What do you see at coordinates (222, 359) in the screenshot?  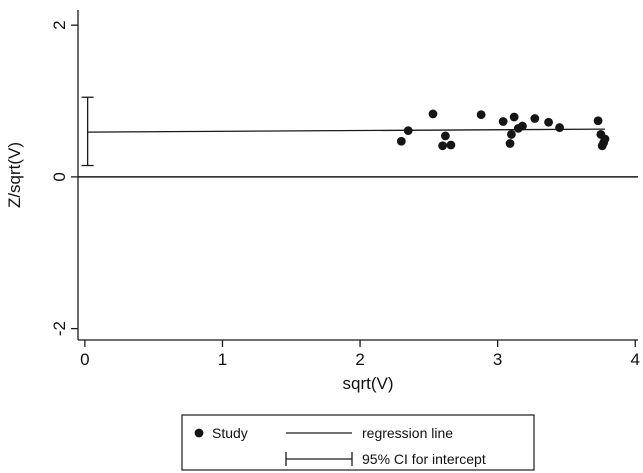 I see `x-tick-label: 1` at bounding box center [222, 359].